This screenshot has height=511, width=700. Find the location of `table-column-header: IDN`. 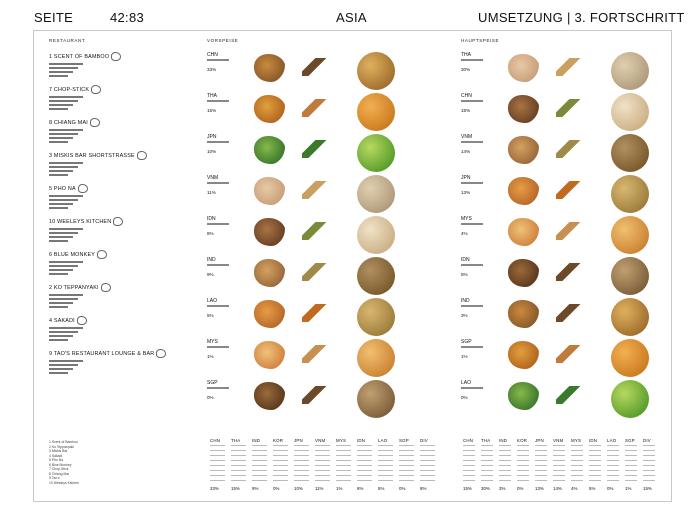

table-column-header: IDN is located at coordinates (361, 440).